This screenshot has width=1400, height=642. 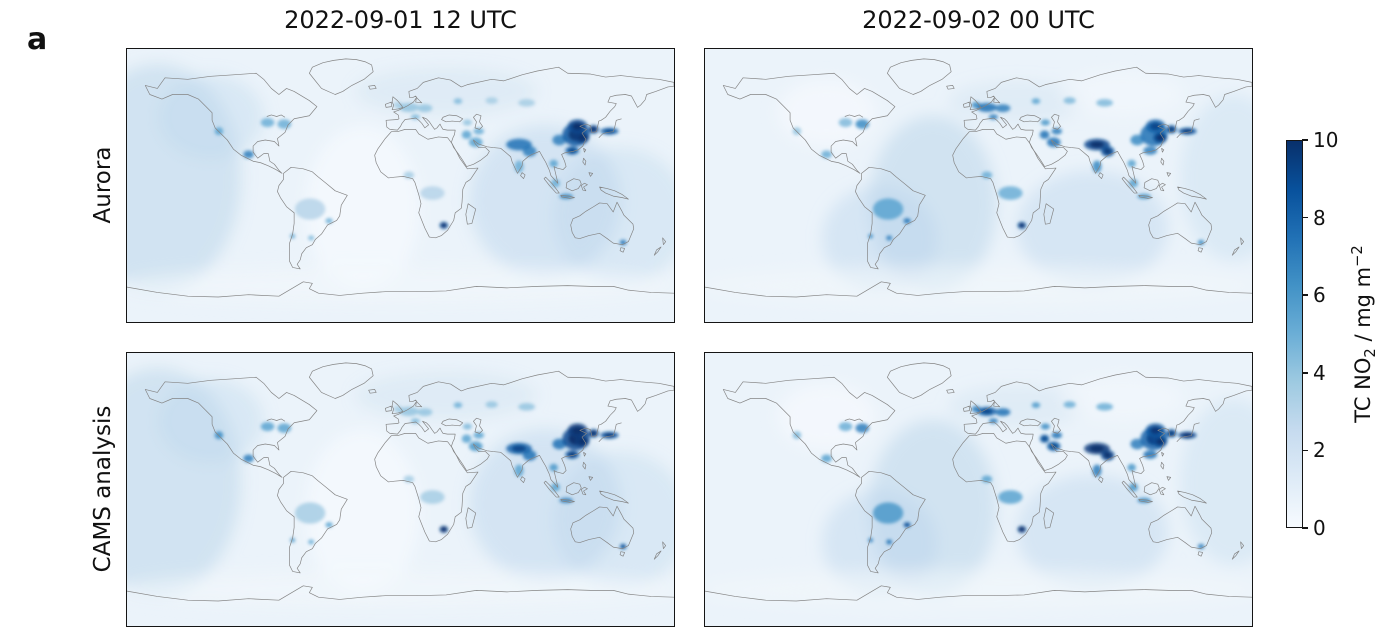 I want to click on colorbar-label-subscript: 2, so click(x=1371, y=353).